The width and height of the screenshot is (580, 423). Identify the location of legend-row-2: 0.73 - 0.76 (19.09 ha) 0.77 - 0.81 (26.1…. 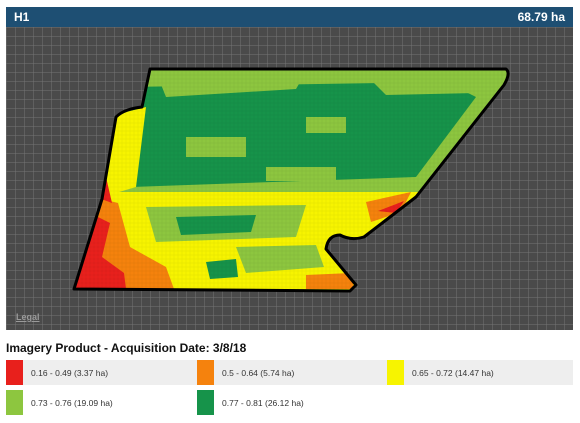
(289, 402).